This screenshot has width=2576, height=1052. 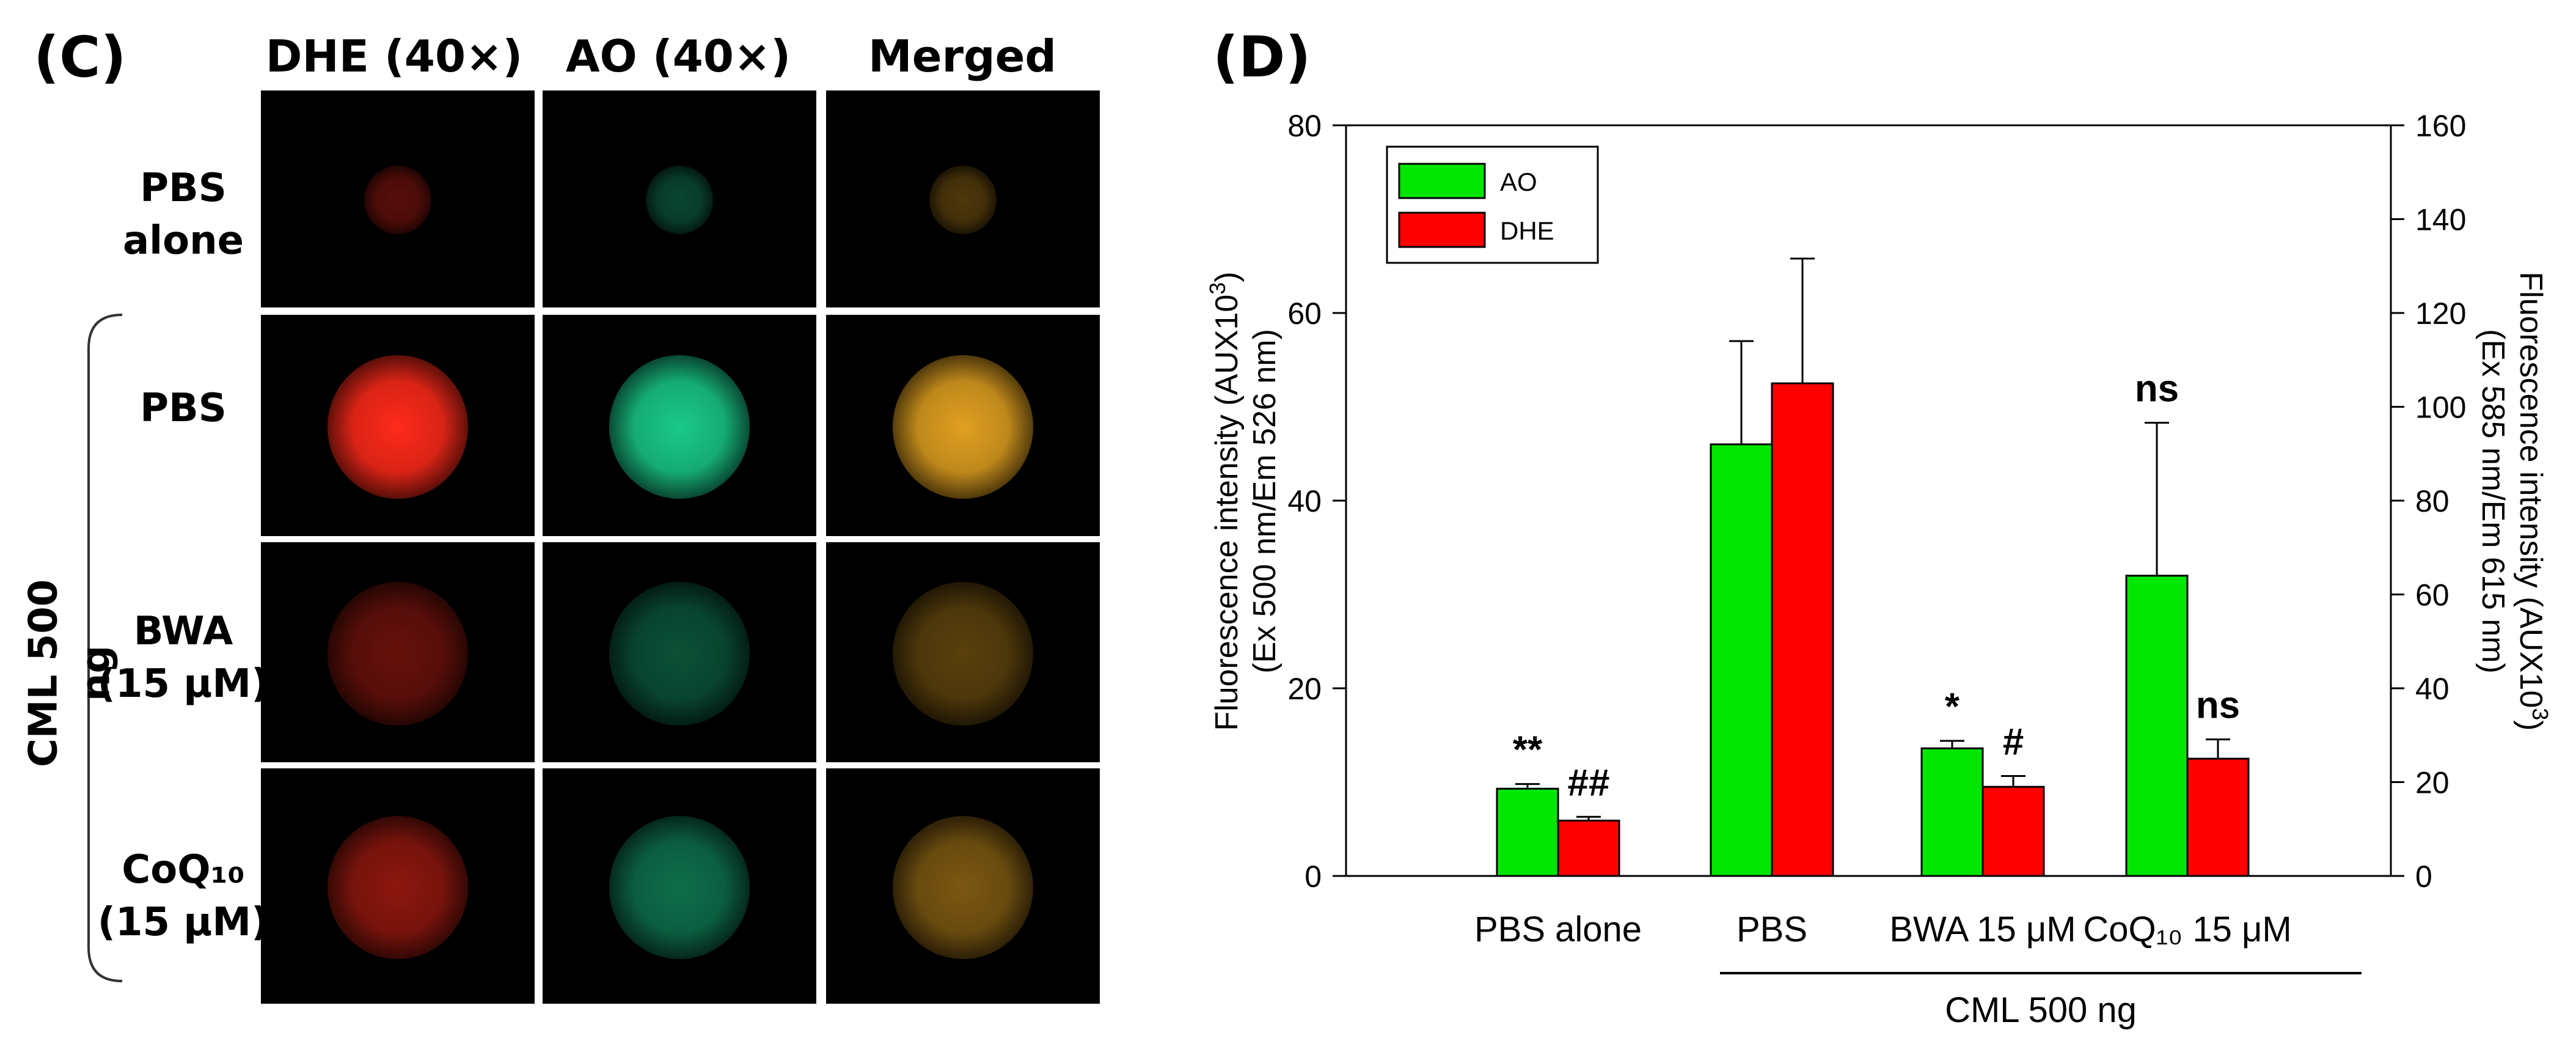 What do you see at coordinates (394, 56) in the screenshot?
I see `column-header-dhe: DHE (40×)` at bounding box center [394, 56].